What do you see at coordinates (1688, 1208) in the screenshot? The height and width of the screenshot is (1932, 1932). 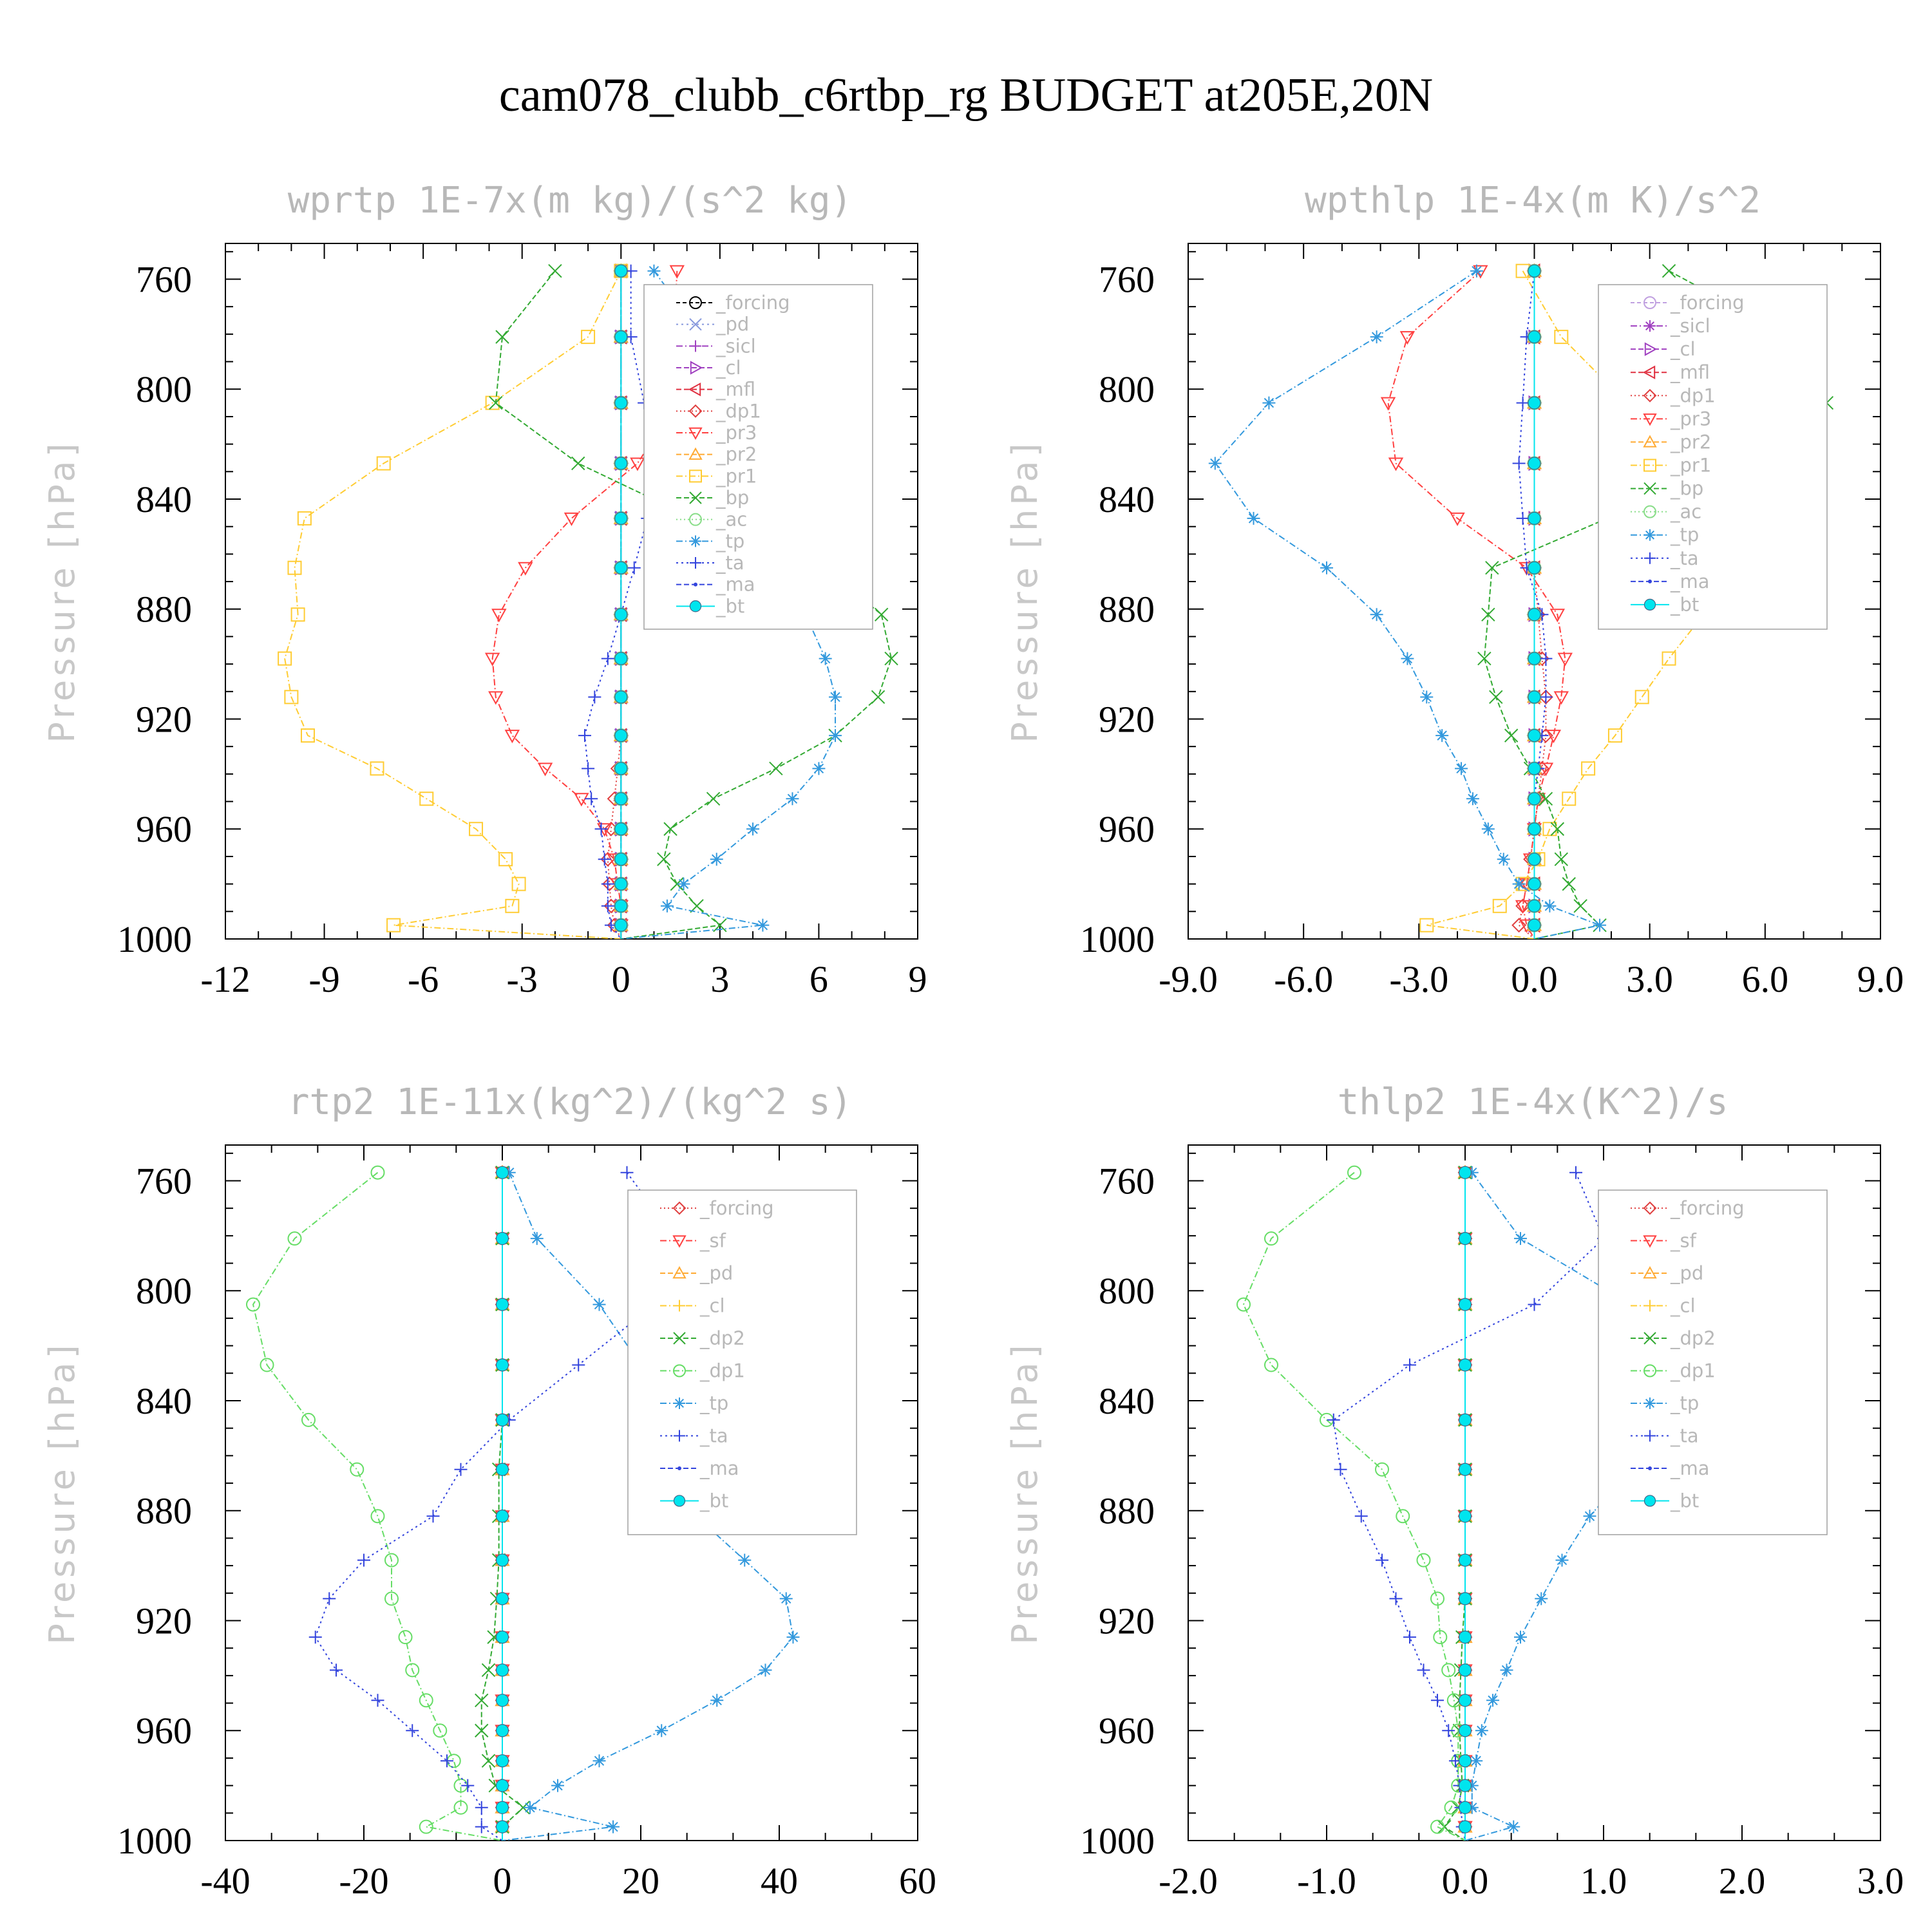 I see `legend-entry: _forcing` at bounding box center [1688, 1208].